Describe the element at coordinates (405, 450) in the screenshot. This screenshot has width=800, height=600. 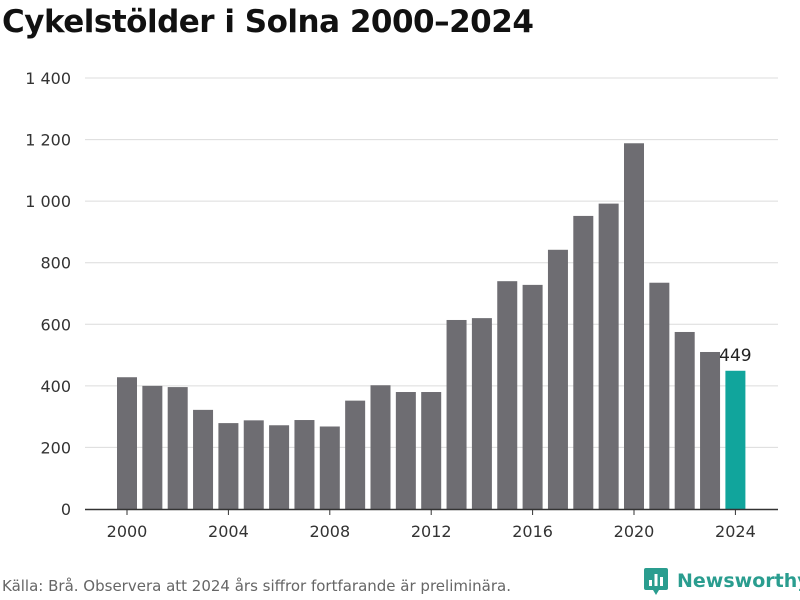
I see `bar-2011` at that location.